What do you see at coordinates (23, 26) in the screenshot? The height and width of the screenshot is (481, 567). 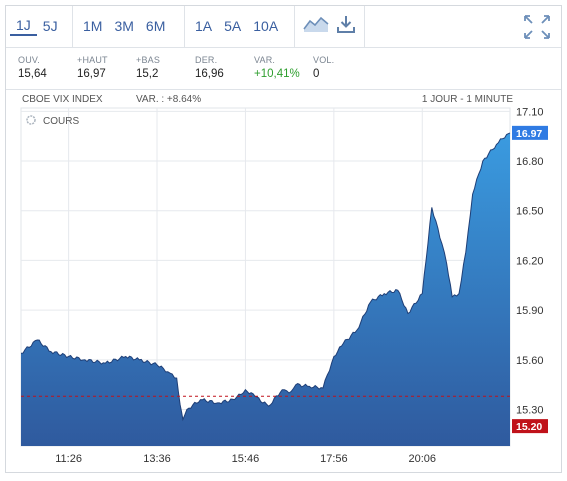 I see `range-button-1j: 1J` at bounding box center [23, 26].